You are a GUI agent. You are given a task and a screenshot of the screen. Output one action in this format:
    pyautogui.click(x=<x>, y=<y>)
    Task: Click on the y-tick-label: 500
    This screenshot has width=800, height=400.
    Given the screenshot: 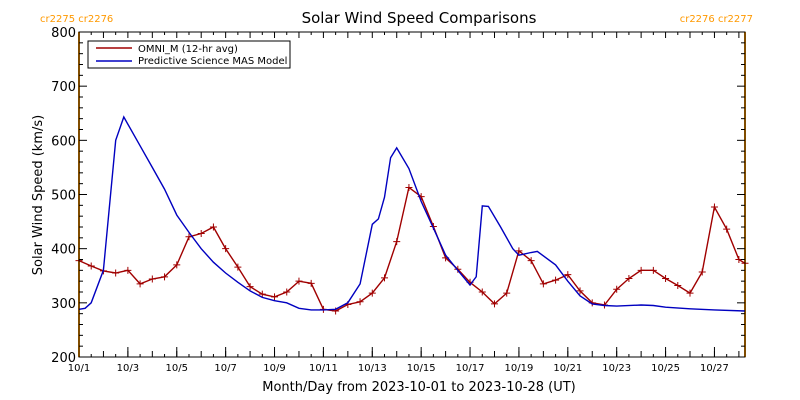 What is the action you would take?
    pyautogui.click(x=63, y=196)
    